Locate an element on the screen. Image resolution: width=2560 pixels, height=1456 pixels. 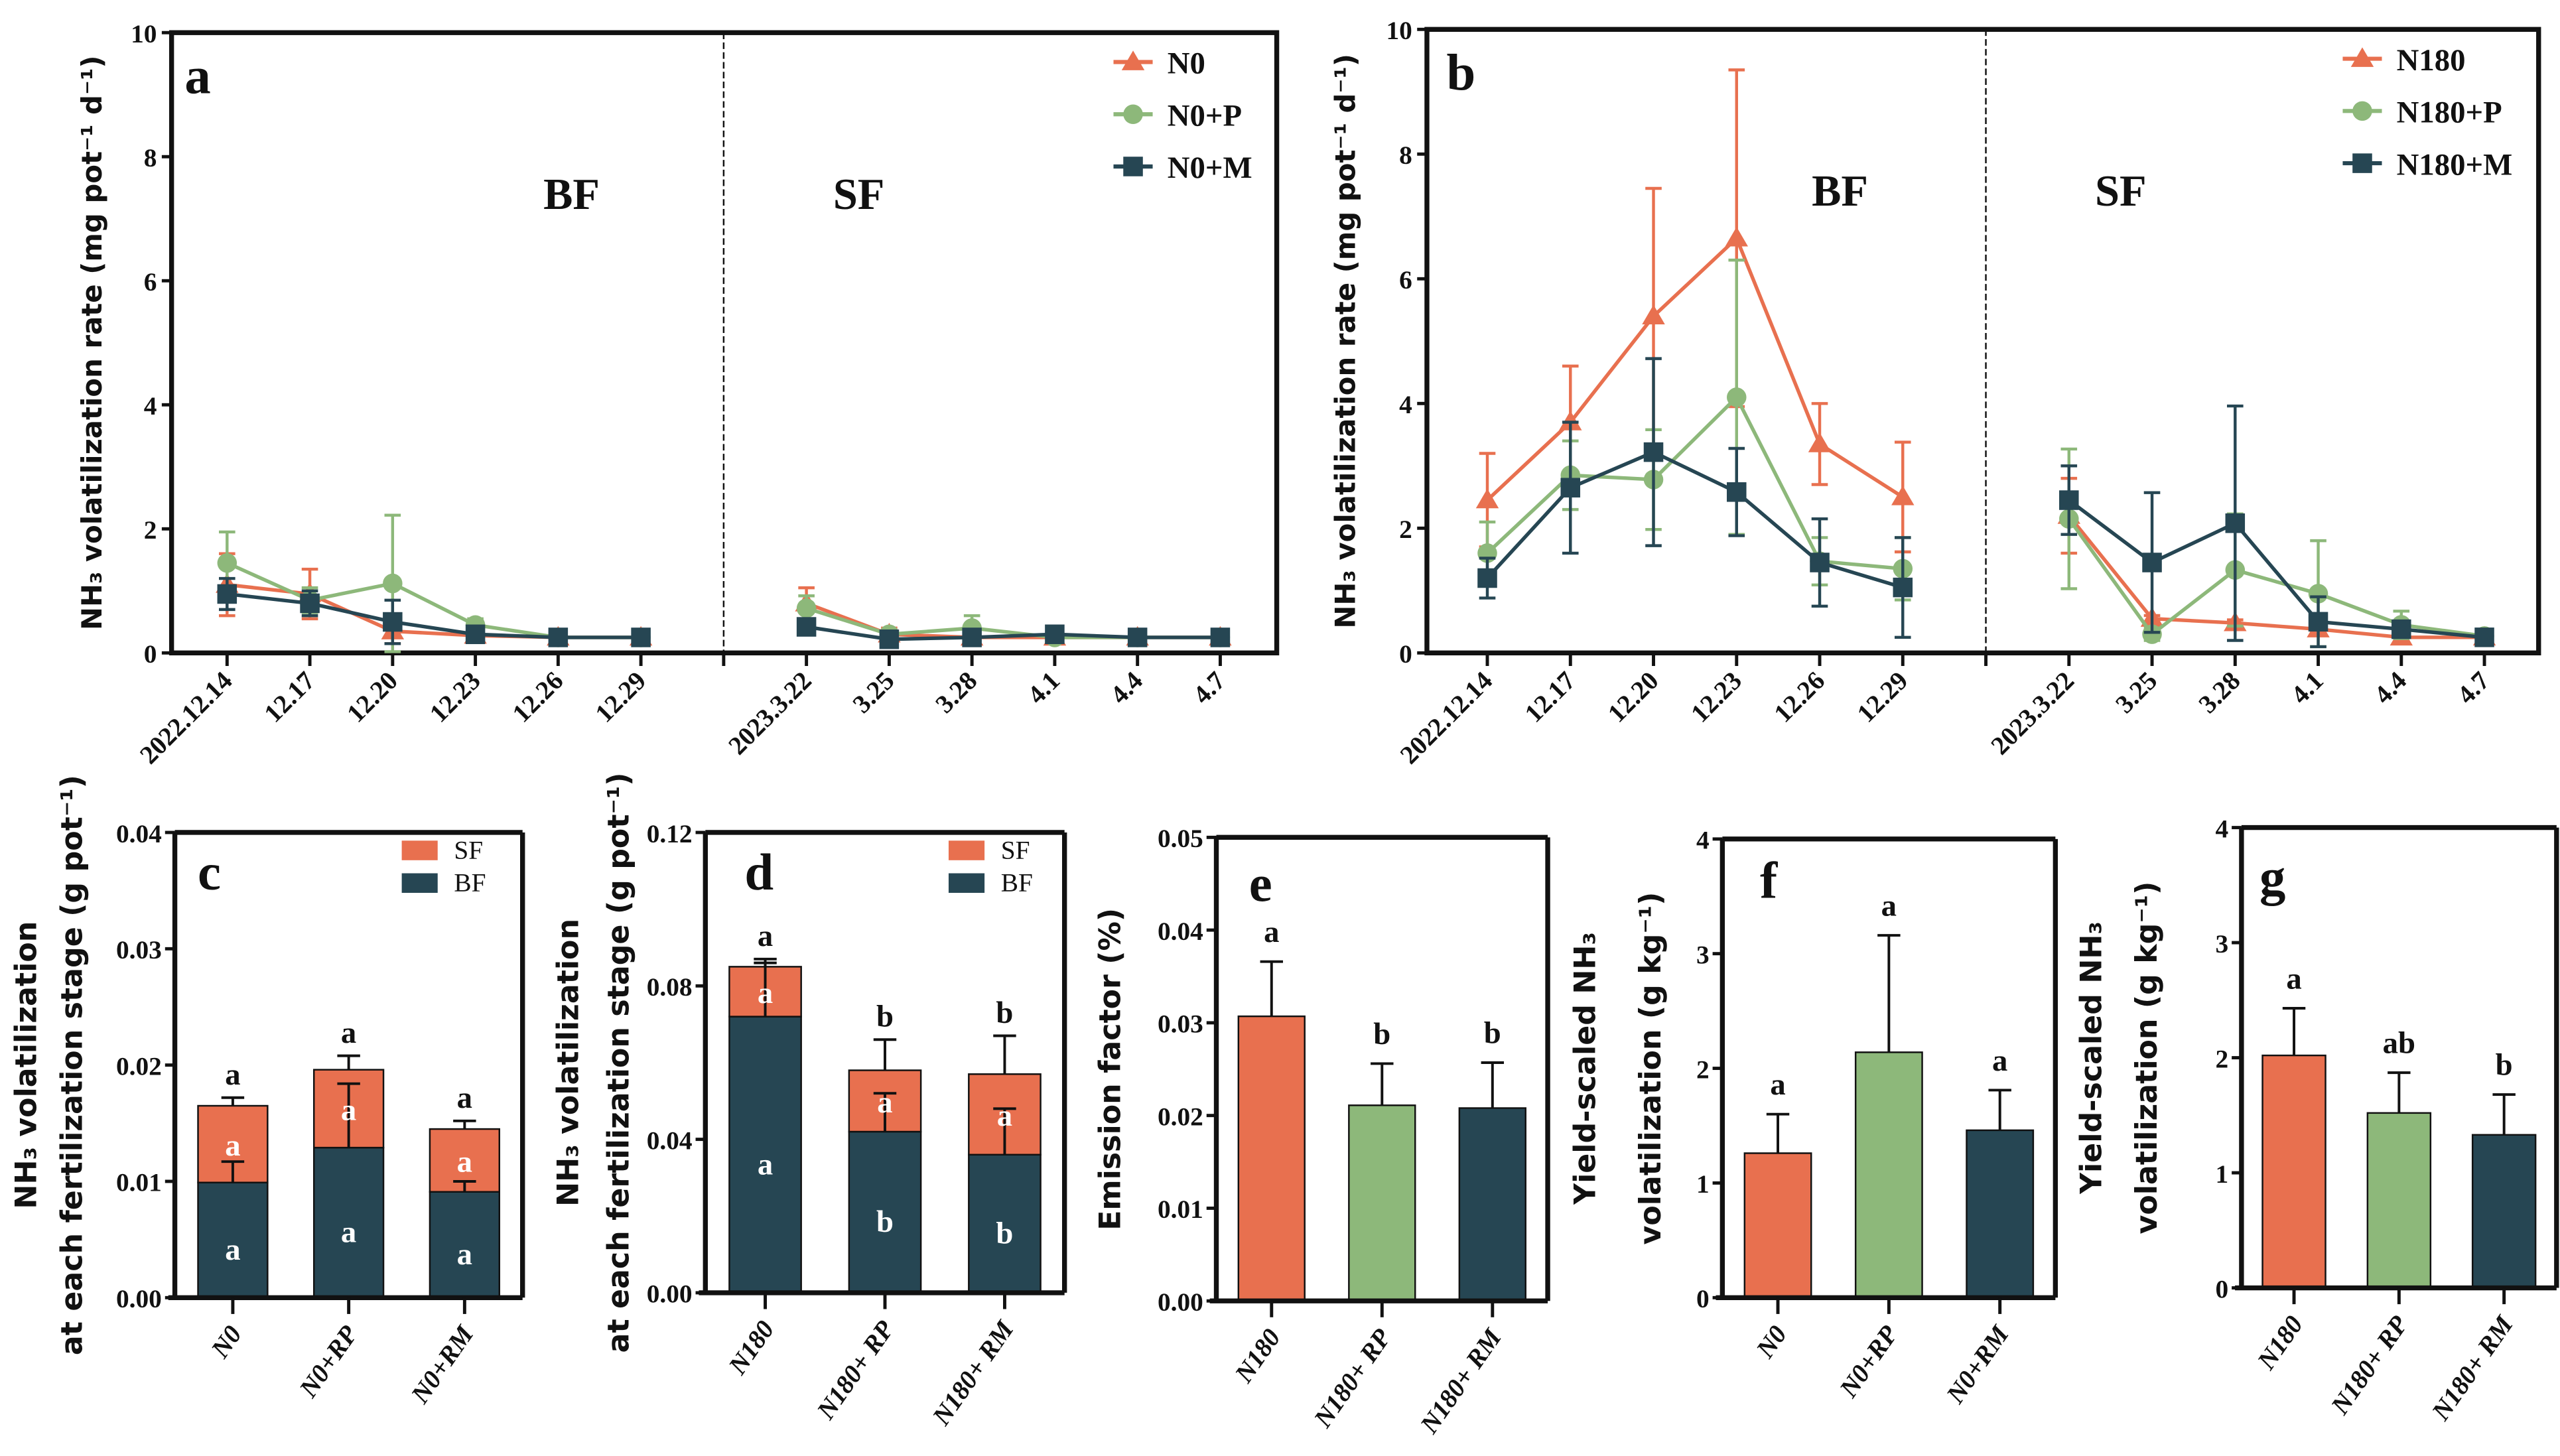
x-tick-label: N0 is located at coordinates (226, 1341).